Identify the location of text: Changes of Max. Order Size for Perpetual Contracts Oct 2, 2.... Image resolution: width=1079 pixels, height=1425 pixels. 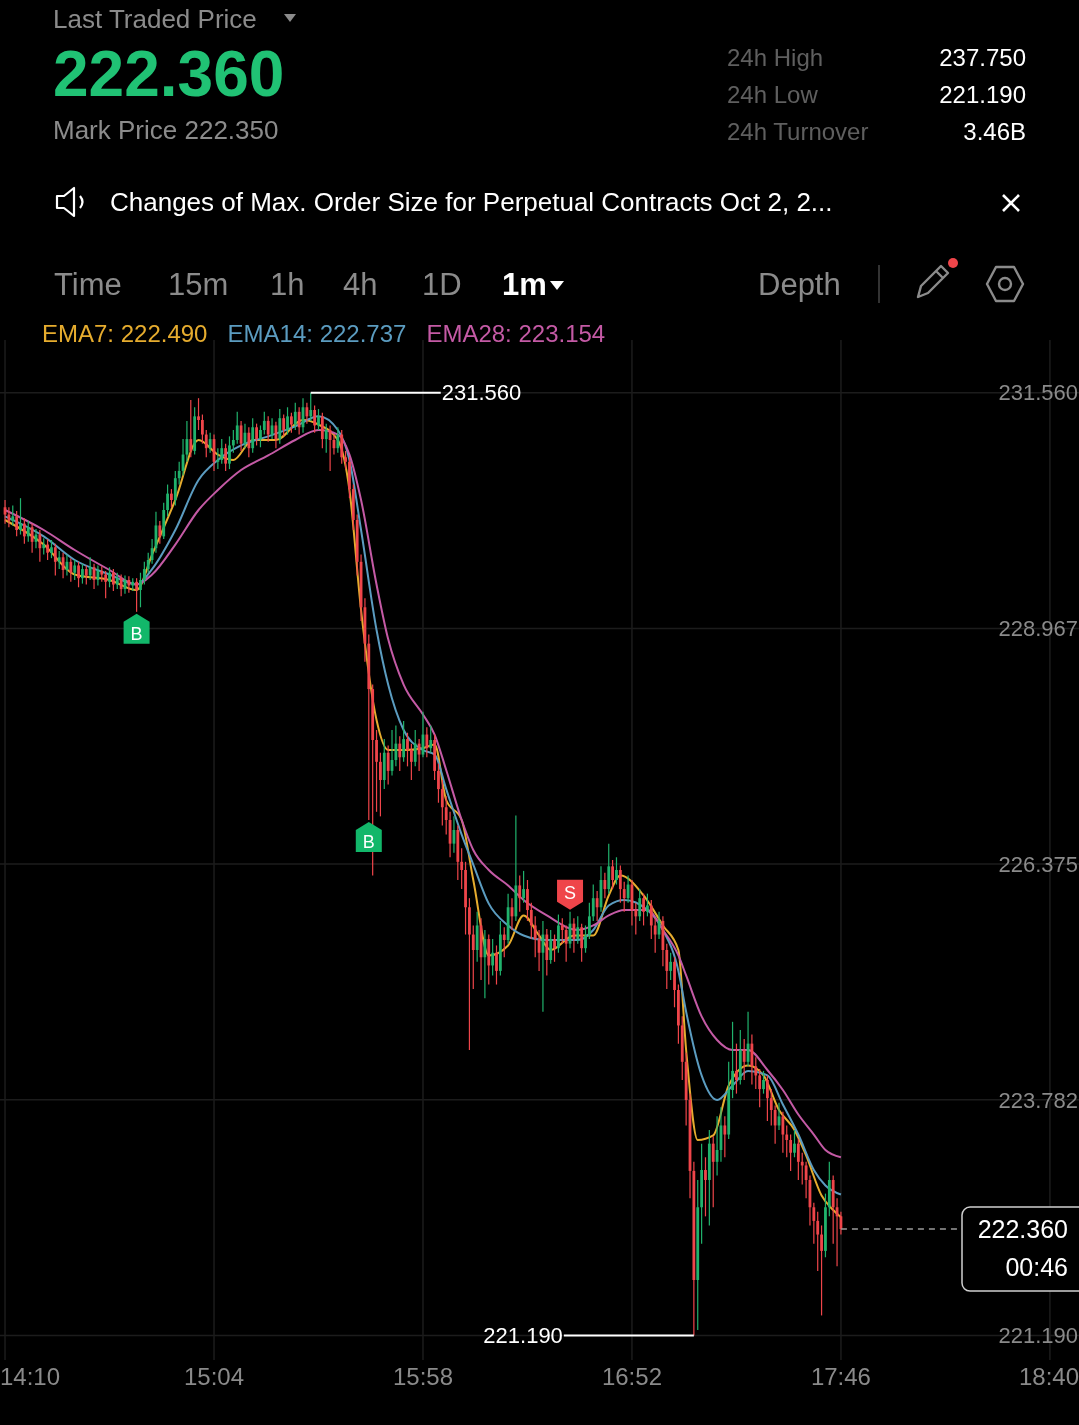
(471, 202).